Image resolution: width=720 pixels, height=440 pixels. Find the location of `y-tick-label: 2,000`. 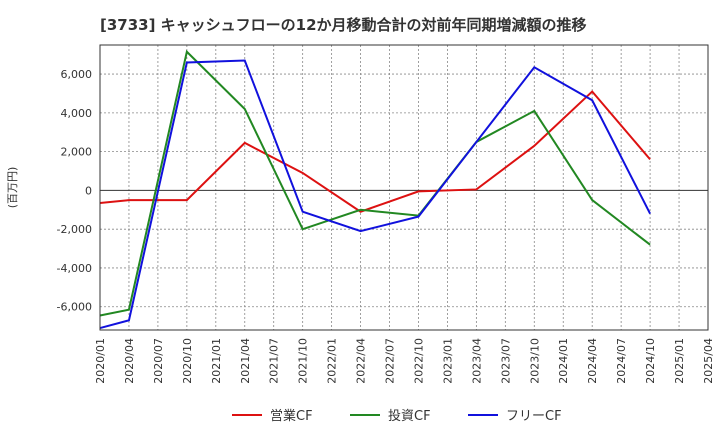

y-tick-label: 2,000 is located at coordinates (77, 152).